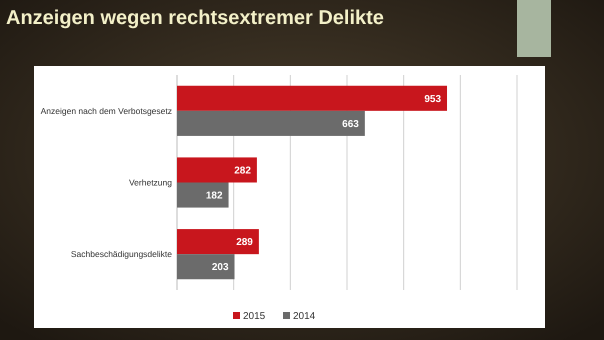 The height and width of the screenshot is (340, 604). Describe the element at coordinates (243, 170) in the screenshot. I see `data-label: 282` at that location.